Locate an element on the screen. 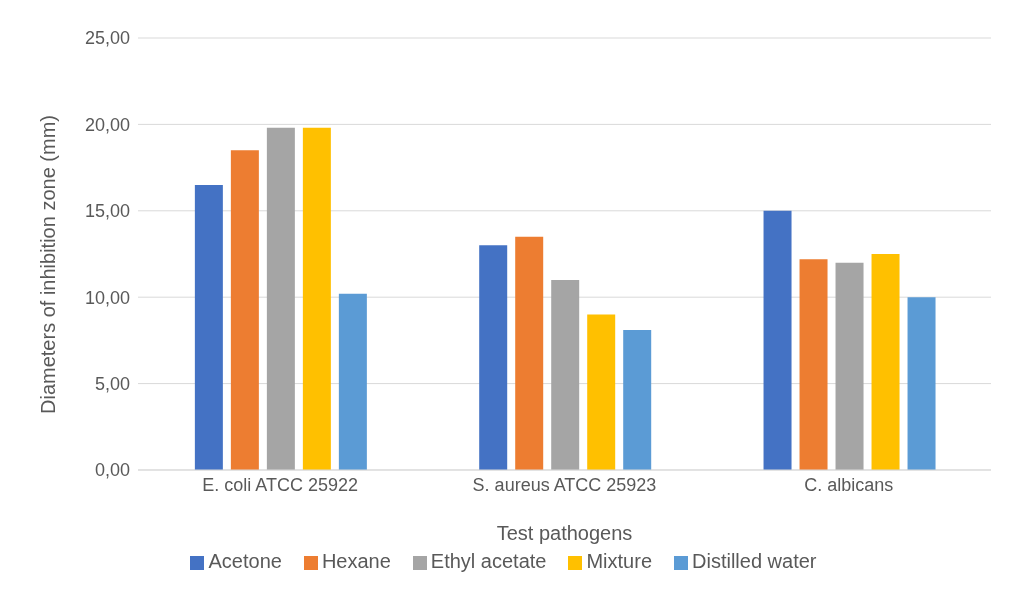 This screenshot has height=601, width=1009. y-tick-label: 0,00 is located at coordinates (112, 470).